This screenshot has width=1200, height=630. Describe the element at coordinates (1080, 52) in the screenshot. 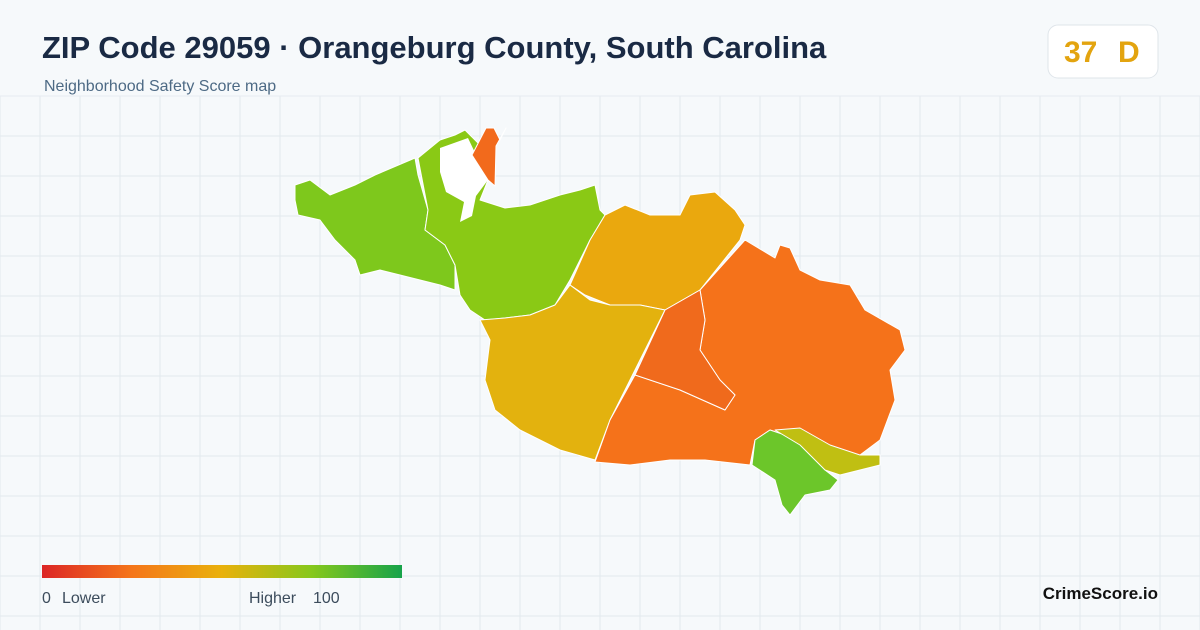

I see `score-value: 37` at that location.